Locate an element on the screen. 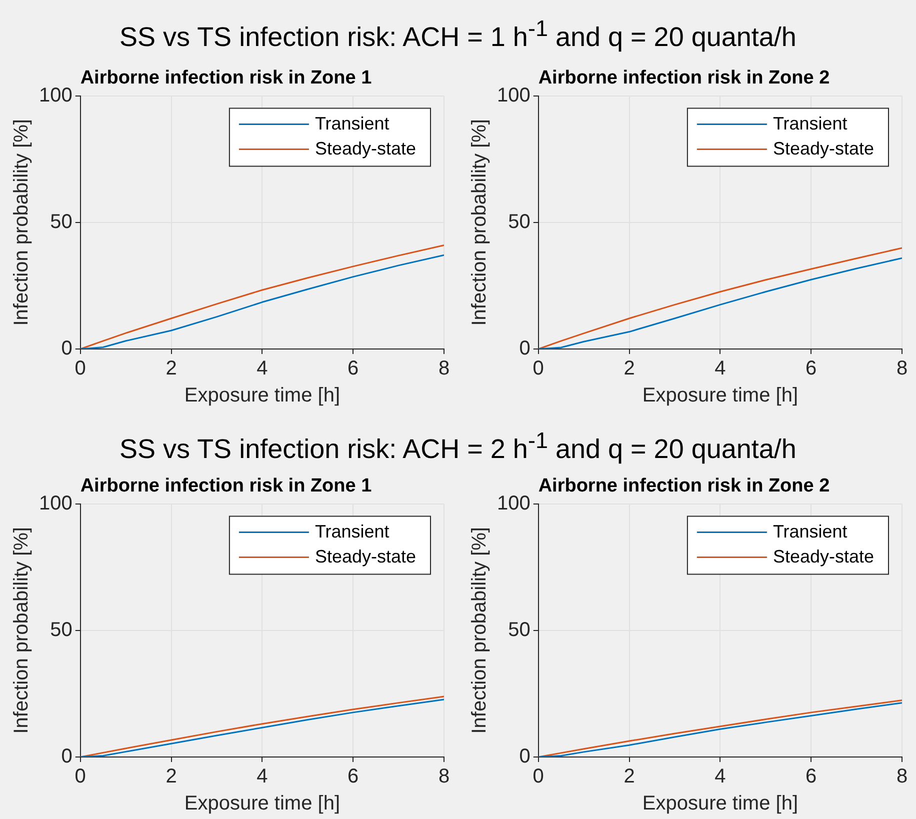 Image resolution: width=916 pixels, height=819 pixels. text: SS vs TS infection risk: ACH = 2 h$^{-1}$ and q = 20 quanta/h is located at coordinates (458, 446).